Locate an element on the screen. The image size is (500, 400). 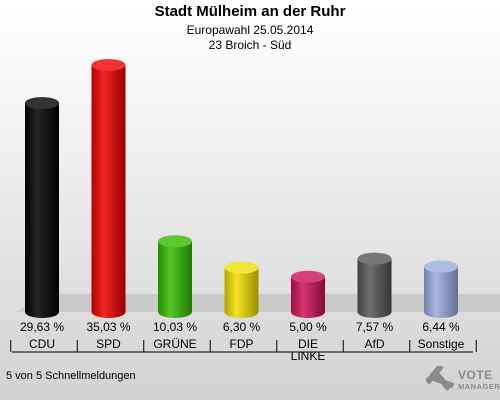
logo-text-manager: MANAGER is located at coordinates (479, 386).